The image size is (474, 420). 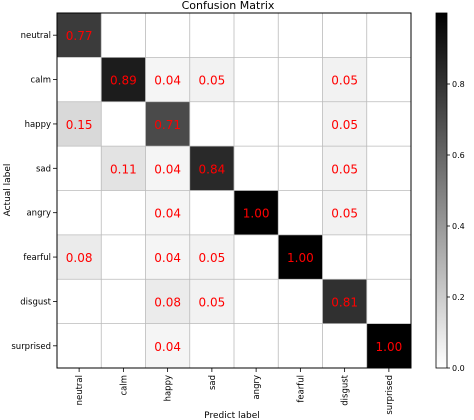 I want to click on cell-value-label: 0.89, so click(x=123, y=81).